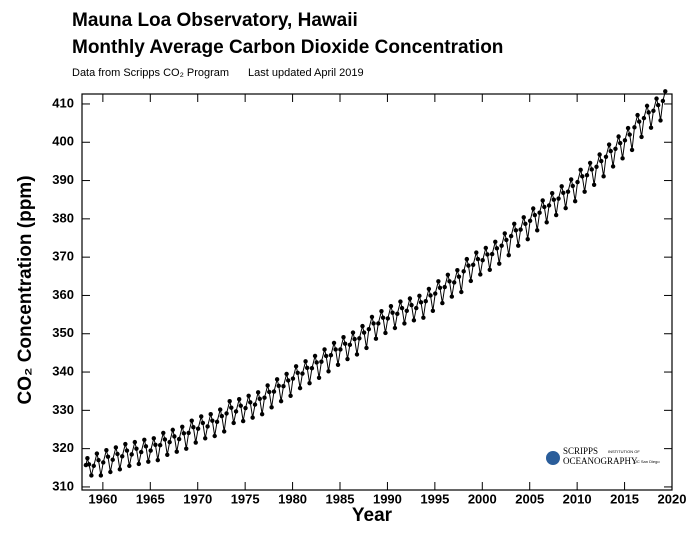 This screenshot has height=537, width=700. Describe the element at coordinates (577, 498) in the screenshot. I see `x-tick-label: 2010` at that location.